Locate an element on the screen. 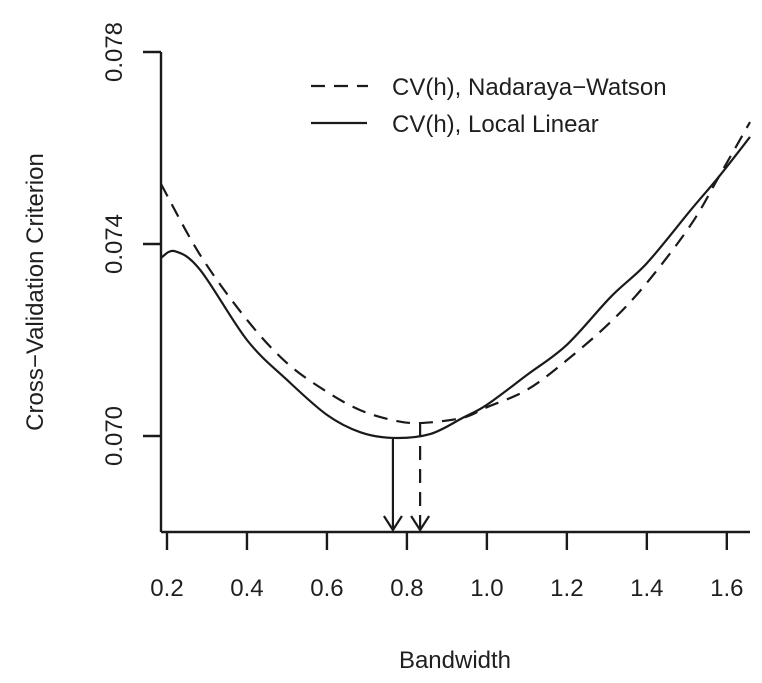 This screenshot has width=762, height=683. x-ticks: 0.2 0.4 0.6 0.8 1.0 1.2 1.4 1.6 is located at coordinates (446, 567).